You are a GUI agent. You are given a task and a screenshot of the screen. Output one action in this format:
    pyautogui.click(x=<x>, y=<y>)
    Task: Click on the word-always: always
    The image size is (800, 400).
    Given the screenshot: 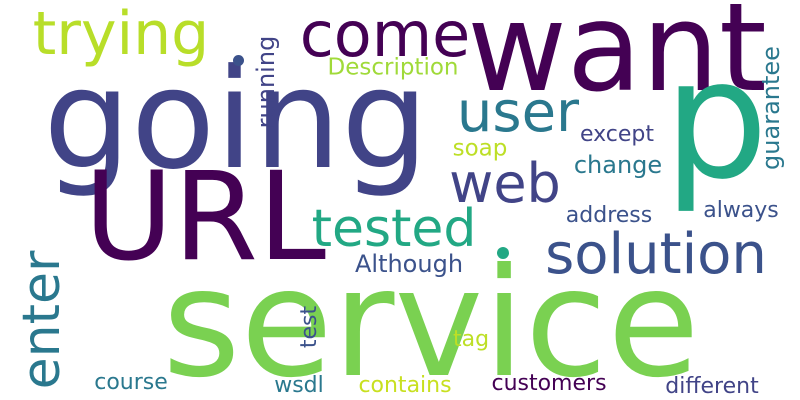 What is the action you would take?
    pyautogui.click(x=741, y=210)
    